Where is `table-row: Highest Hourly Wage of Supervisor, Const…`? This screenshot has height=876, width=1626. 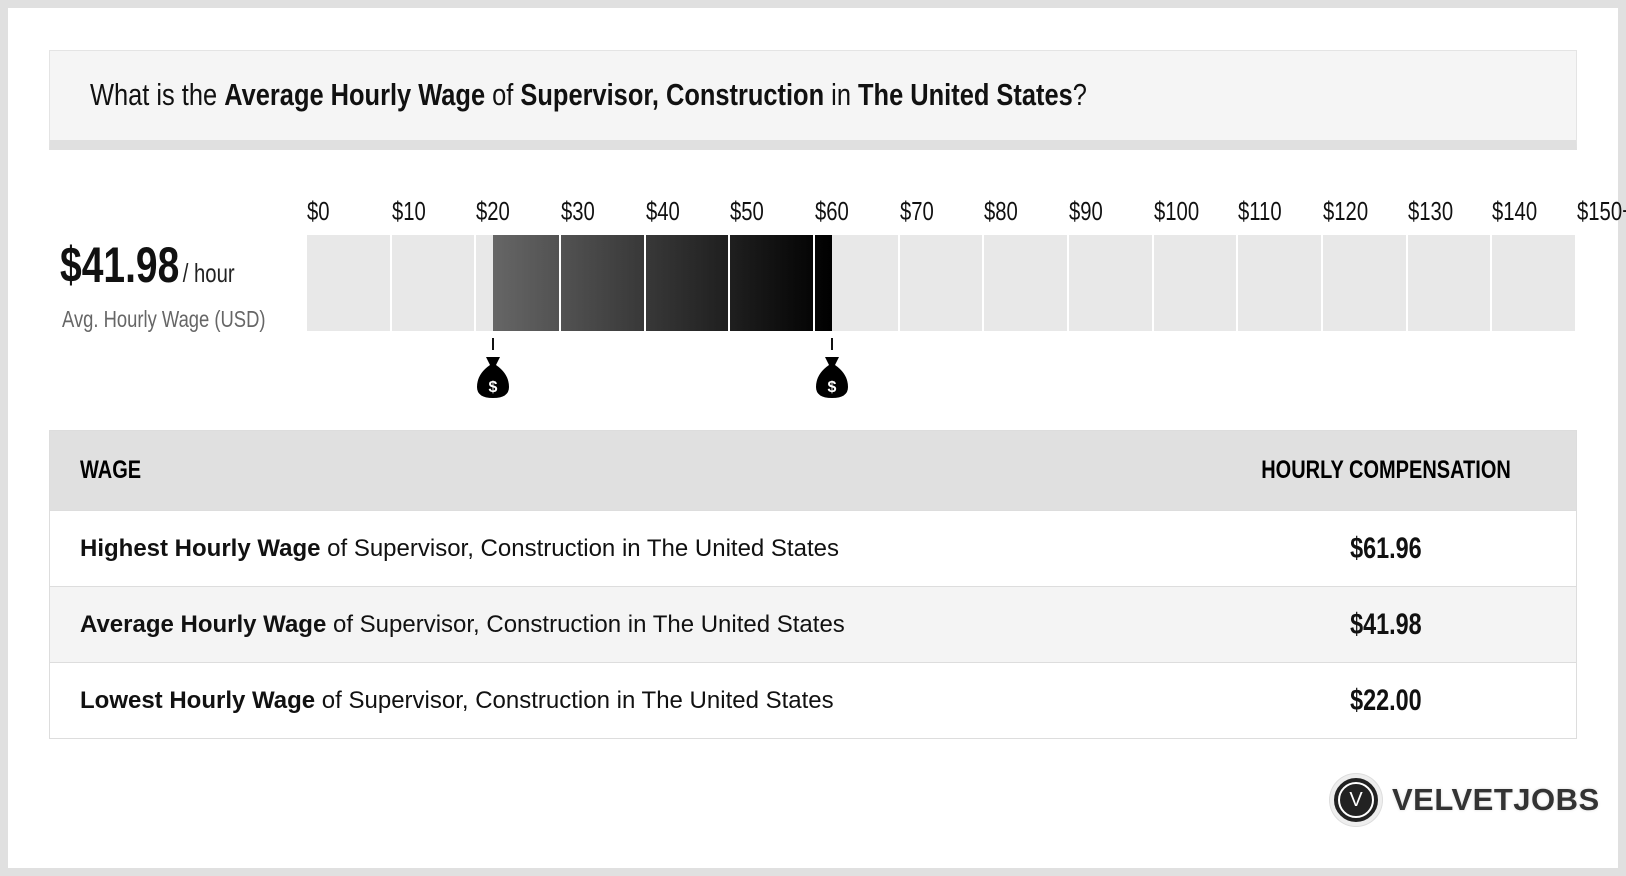
table-row: Highest Hourly Wage of Supervisor, Const… is located at coordinates (813, 548).